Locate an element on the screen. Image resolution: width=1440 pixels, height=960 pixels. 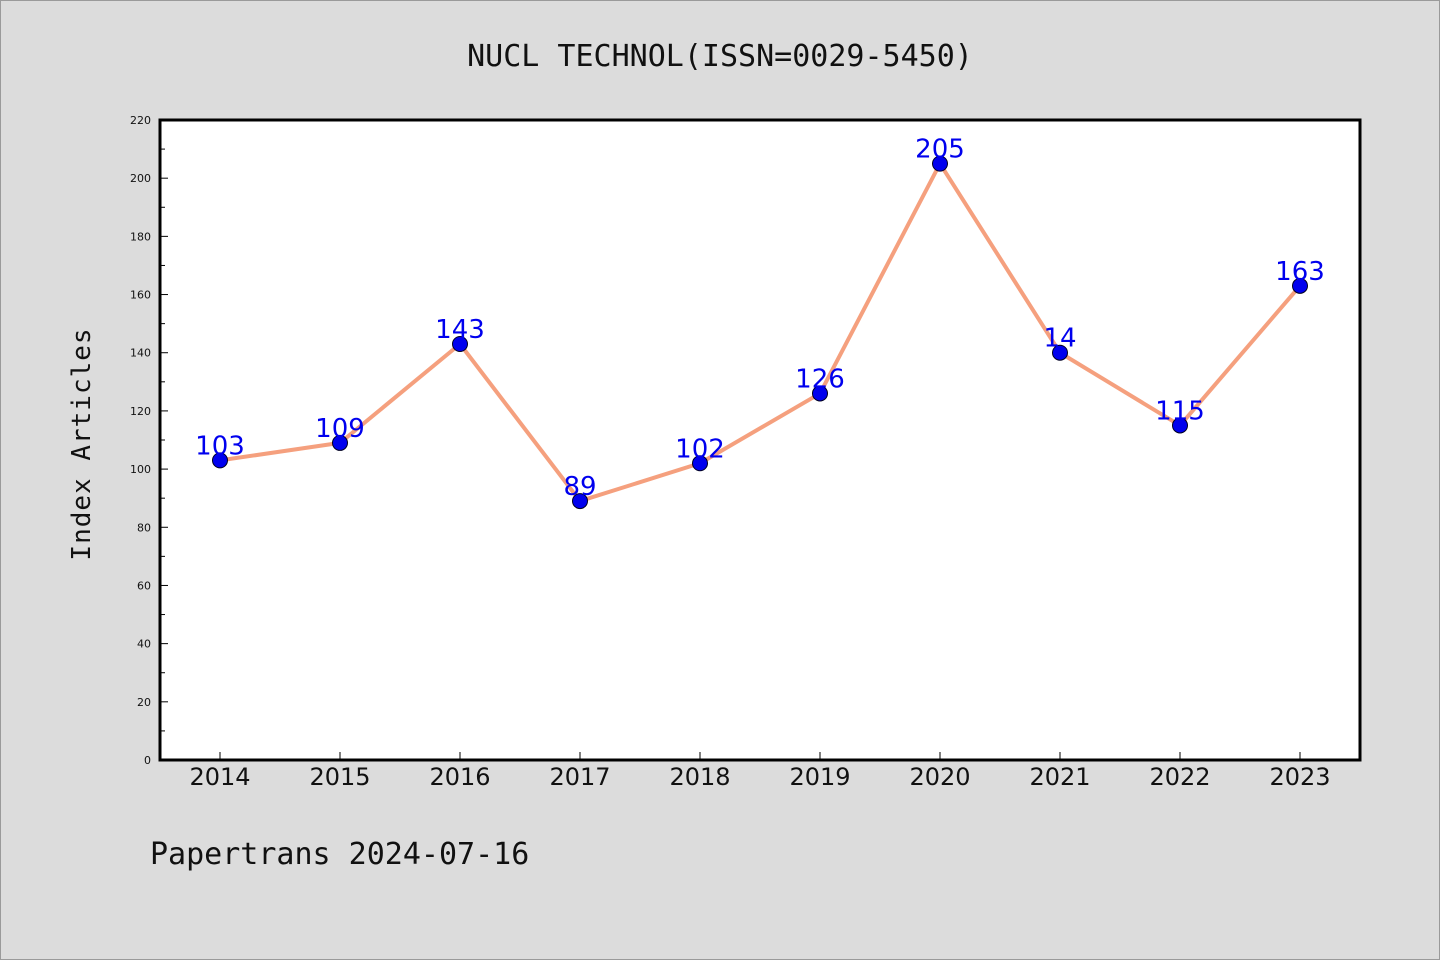
data-label: 102 is located at coordinates (700, 449).